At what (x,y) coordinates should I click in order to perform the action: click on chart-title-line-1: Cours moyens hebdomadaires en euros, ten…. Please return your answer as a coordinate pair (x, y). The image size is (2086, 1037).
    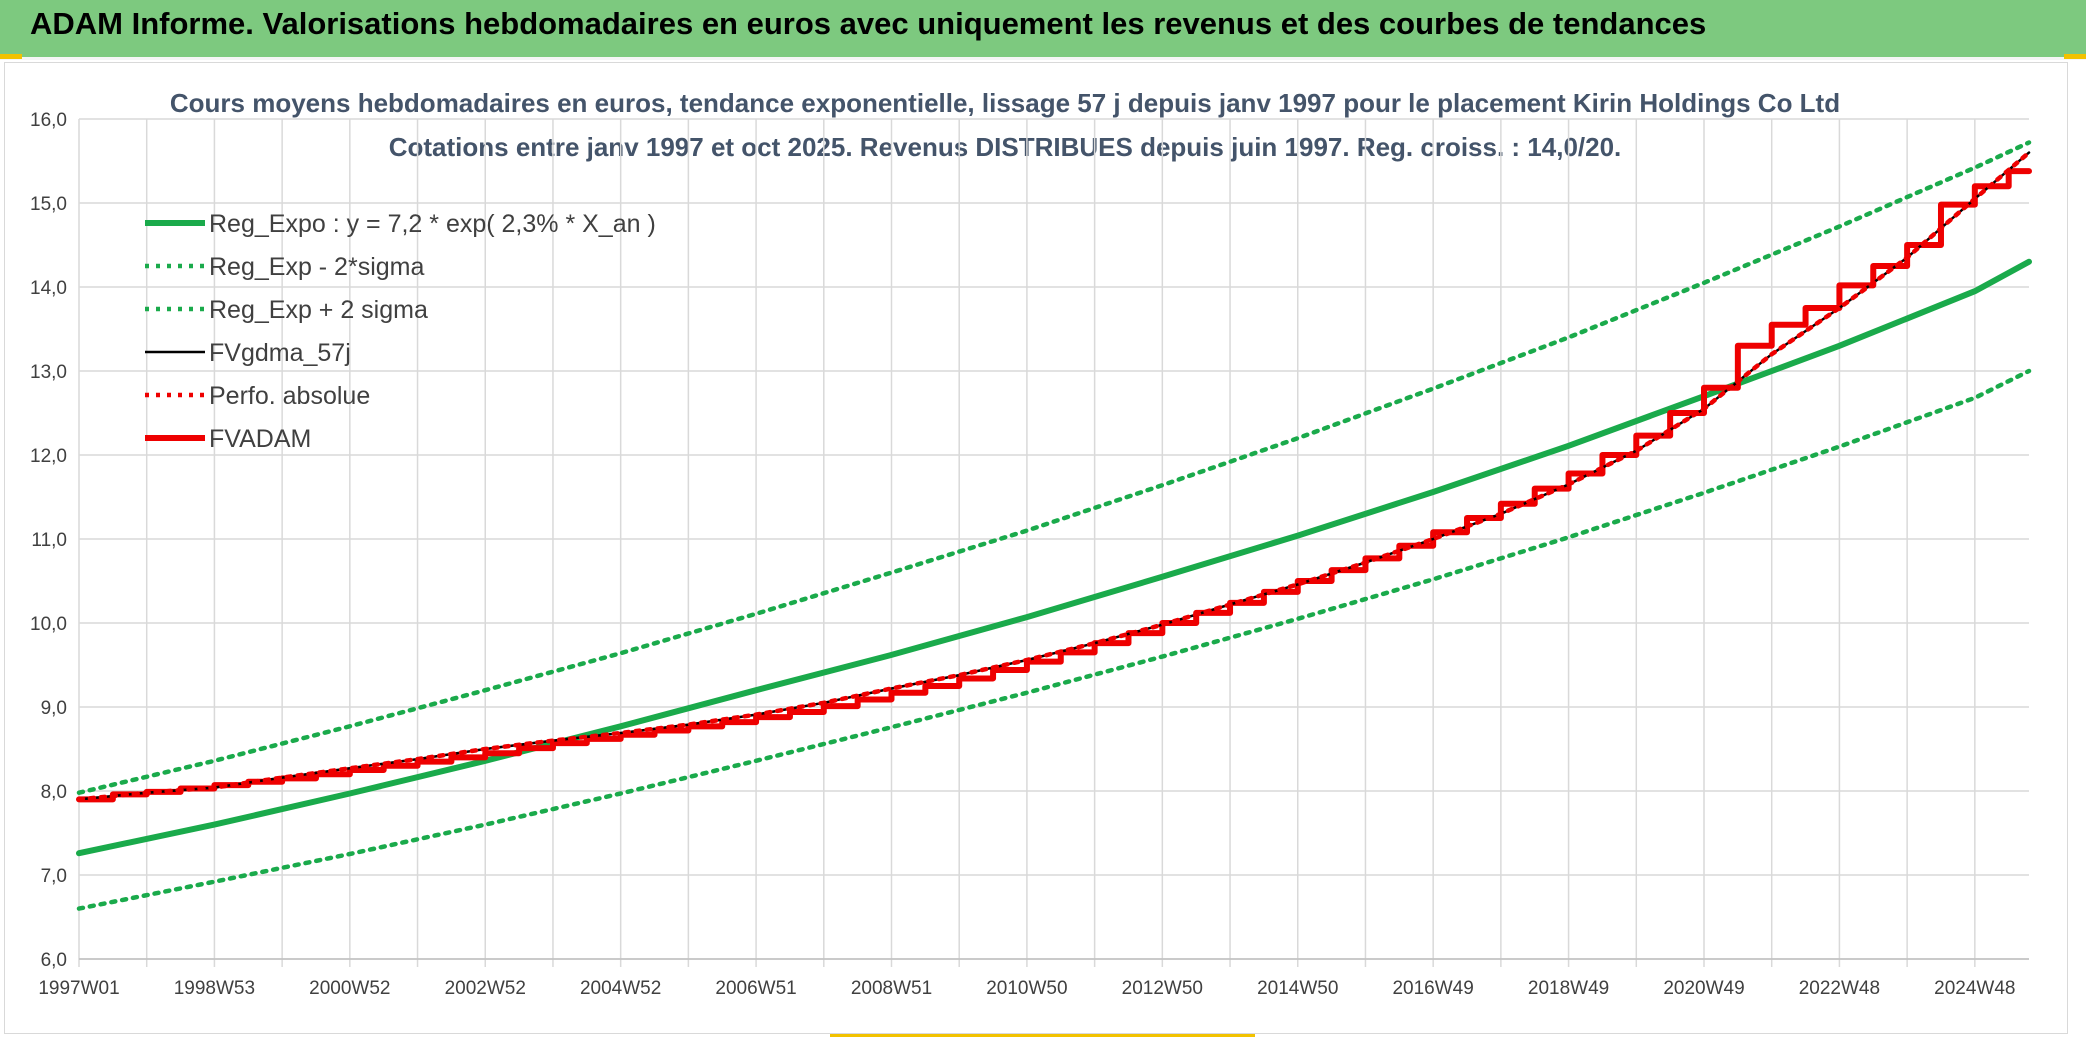
    Looking at the image, I should click on (1005, 103).